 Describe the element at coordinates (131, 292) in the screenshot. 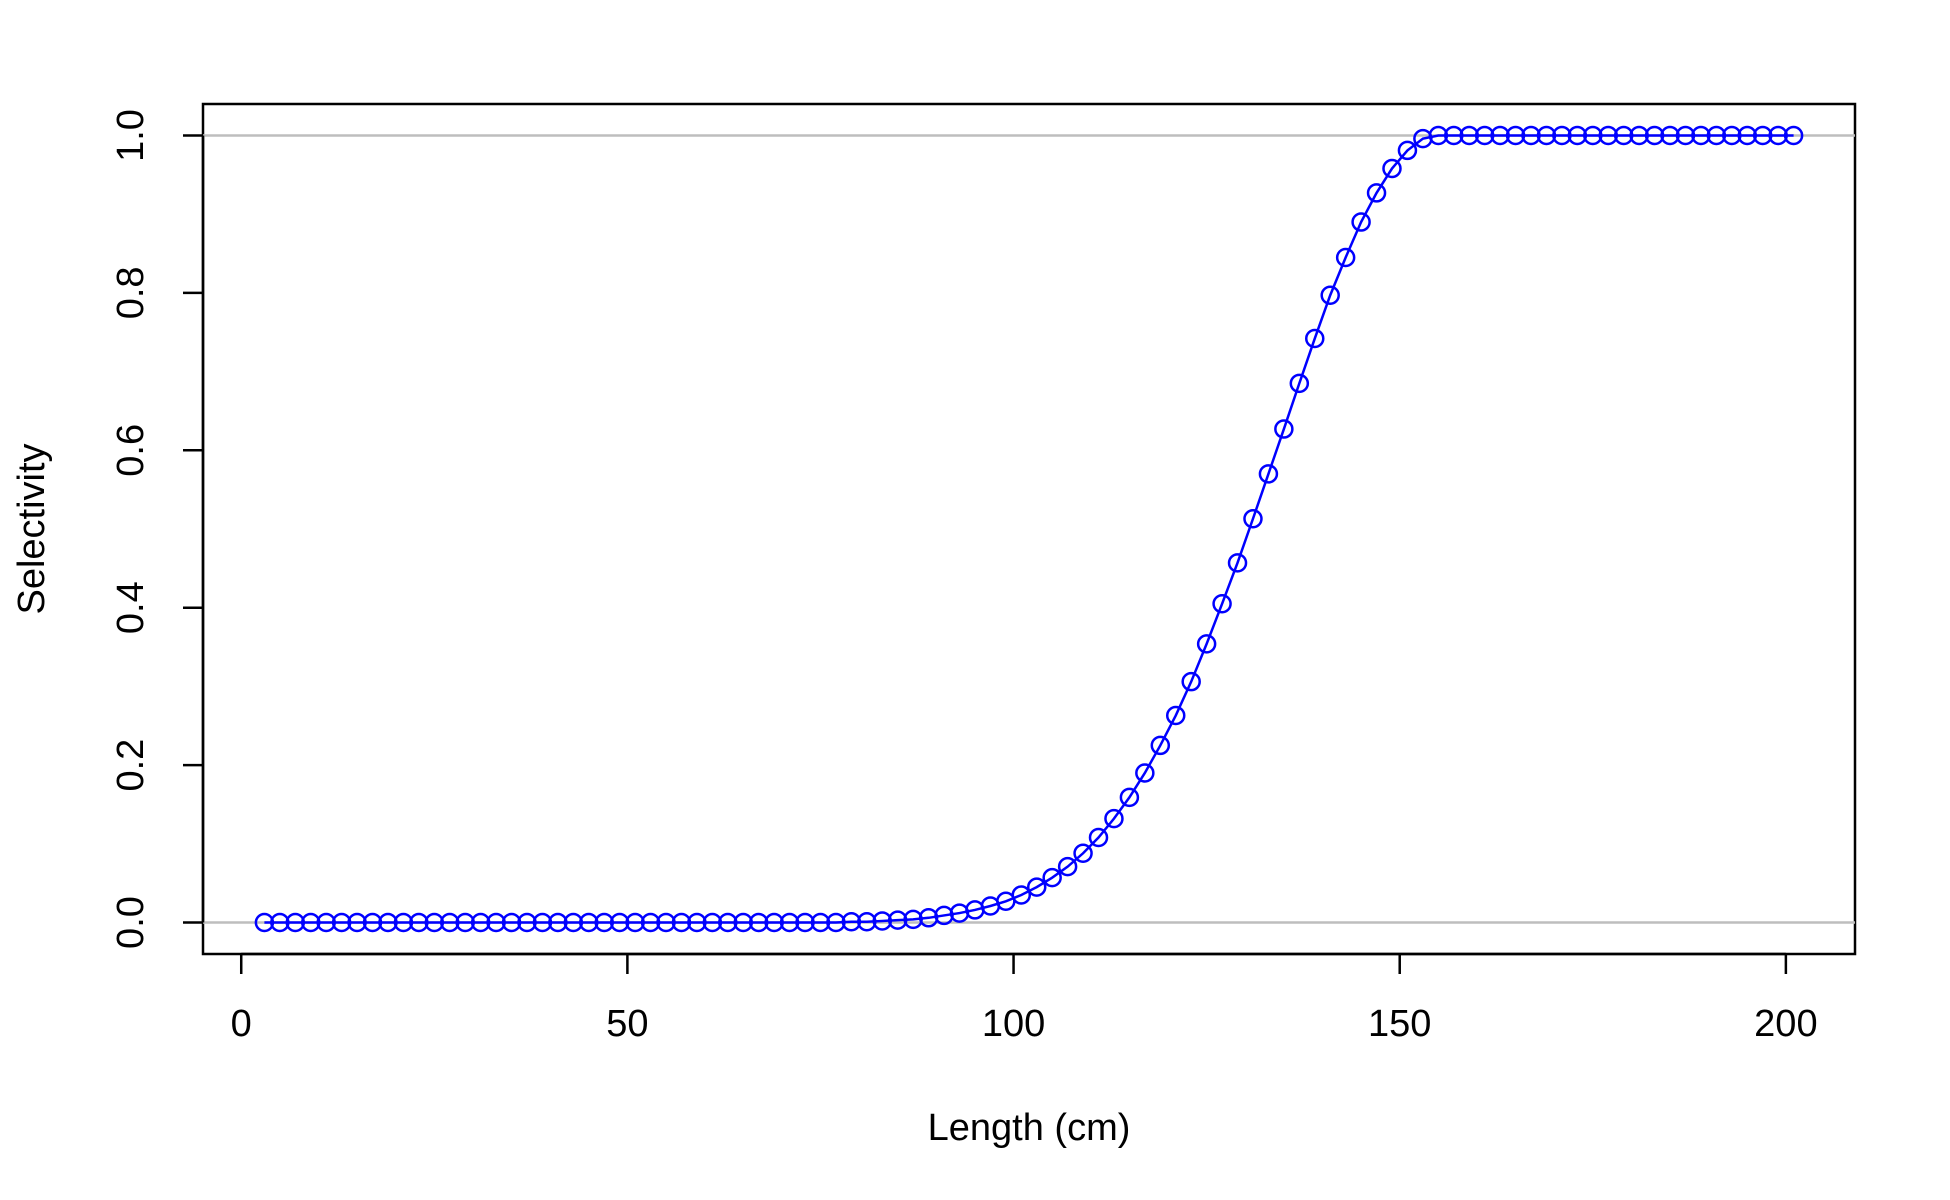

I see `y-tick-label: 0.8` at that location.